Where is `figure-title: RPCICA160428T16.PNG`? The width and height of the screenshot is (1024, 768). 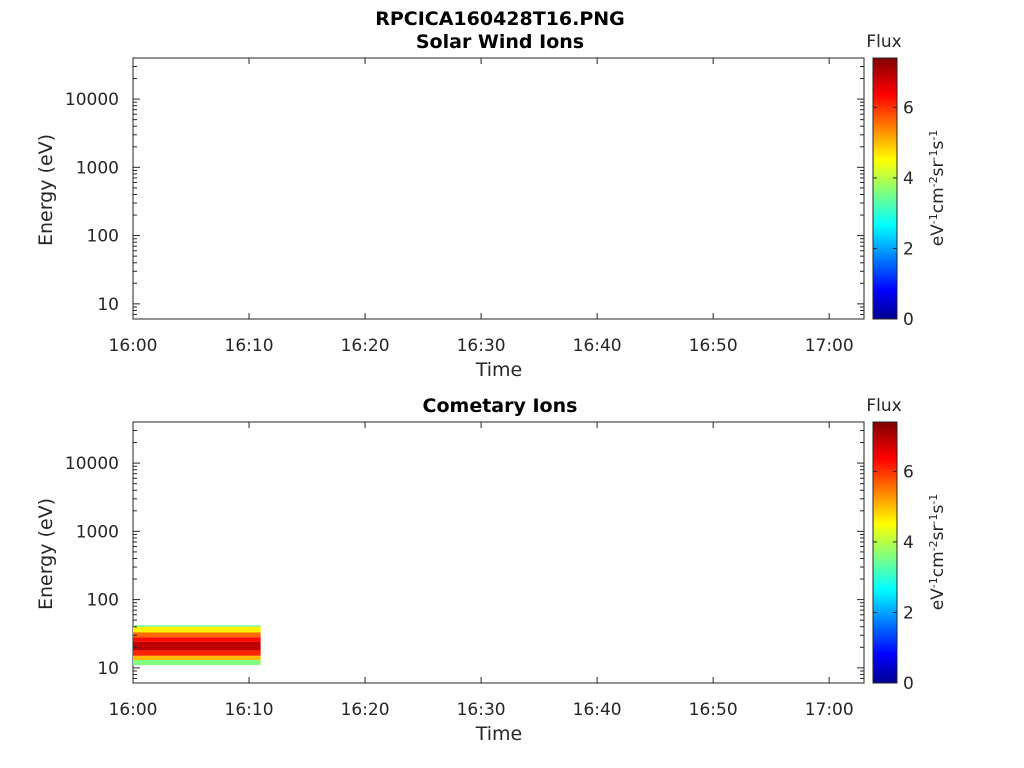
figure-title: RPCICA160428T16.PNG is located at coordinates (500, 19).